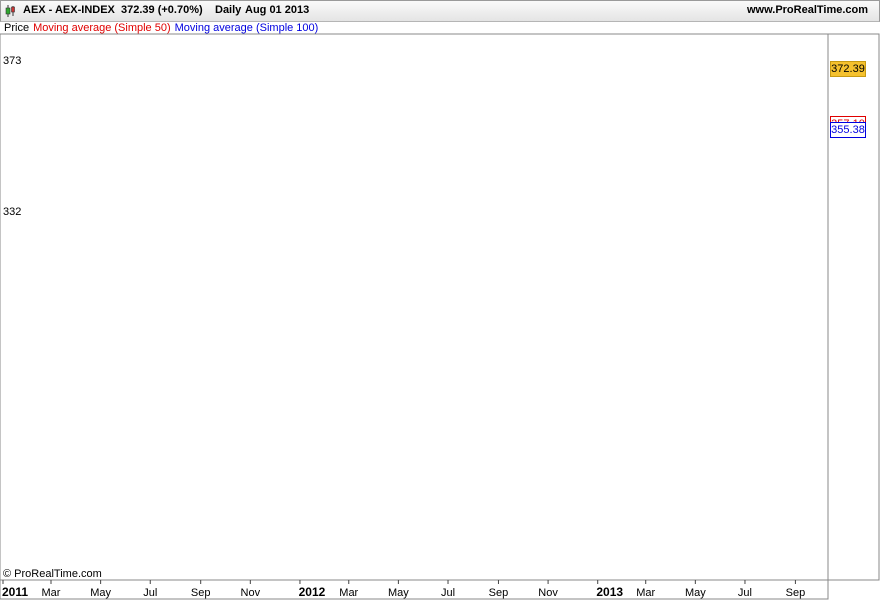 The width and height of the screenshot is (880, 600). I want to click on legend-price: Price, so click(17, 28).